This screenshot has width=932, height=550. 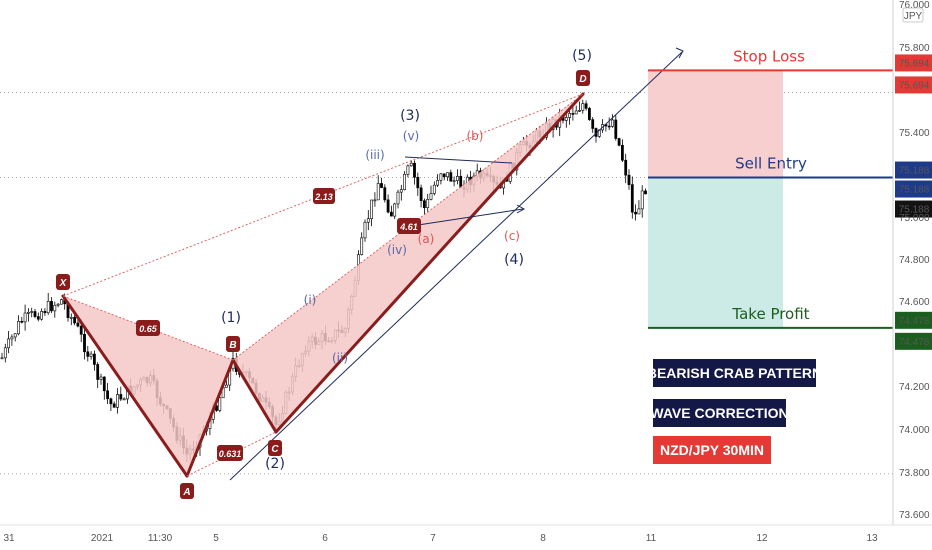 I want to click on point-label-d: D, so click(x=582, y=79).